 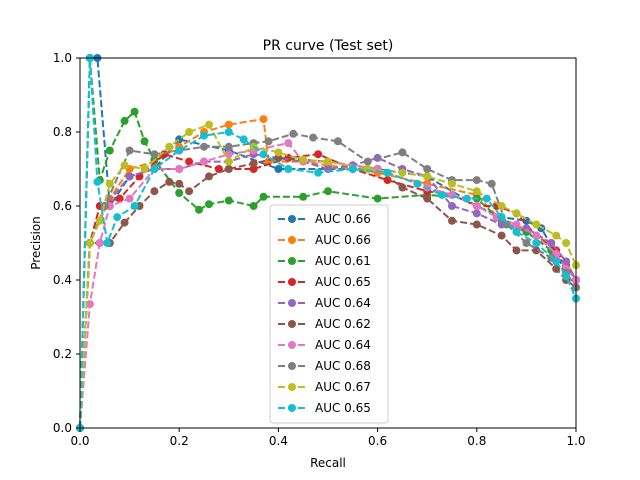 I want to click on y-tick-label: 0.4, so click(x=62, y=280).